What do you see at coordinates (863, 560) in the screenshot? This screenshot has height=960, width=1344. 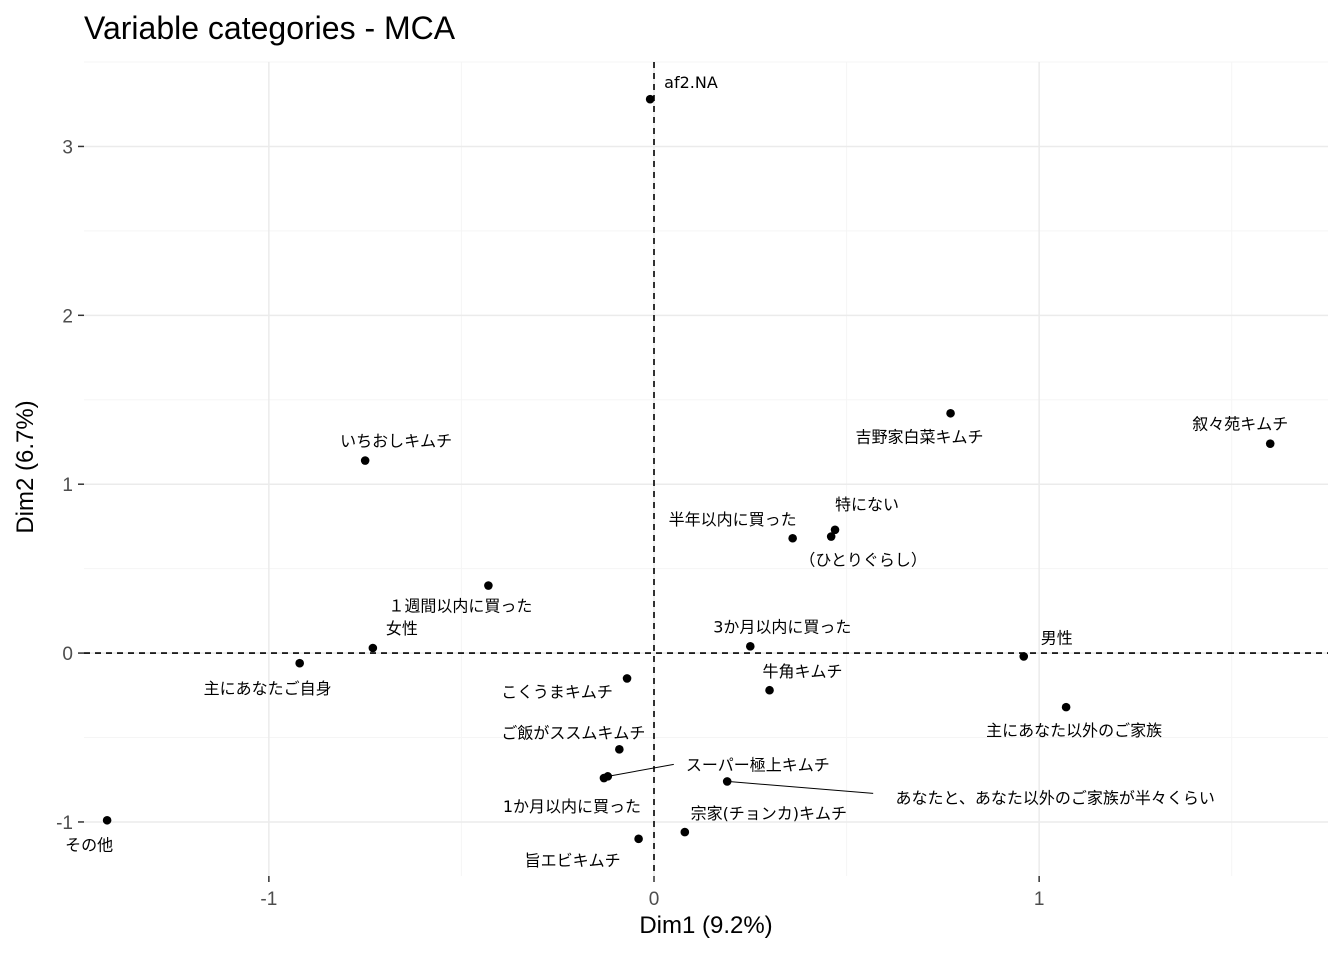 I see `point-label: （ひとりぐらし）` at bounding box center [863, 560].